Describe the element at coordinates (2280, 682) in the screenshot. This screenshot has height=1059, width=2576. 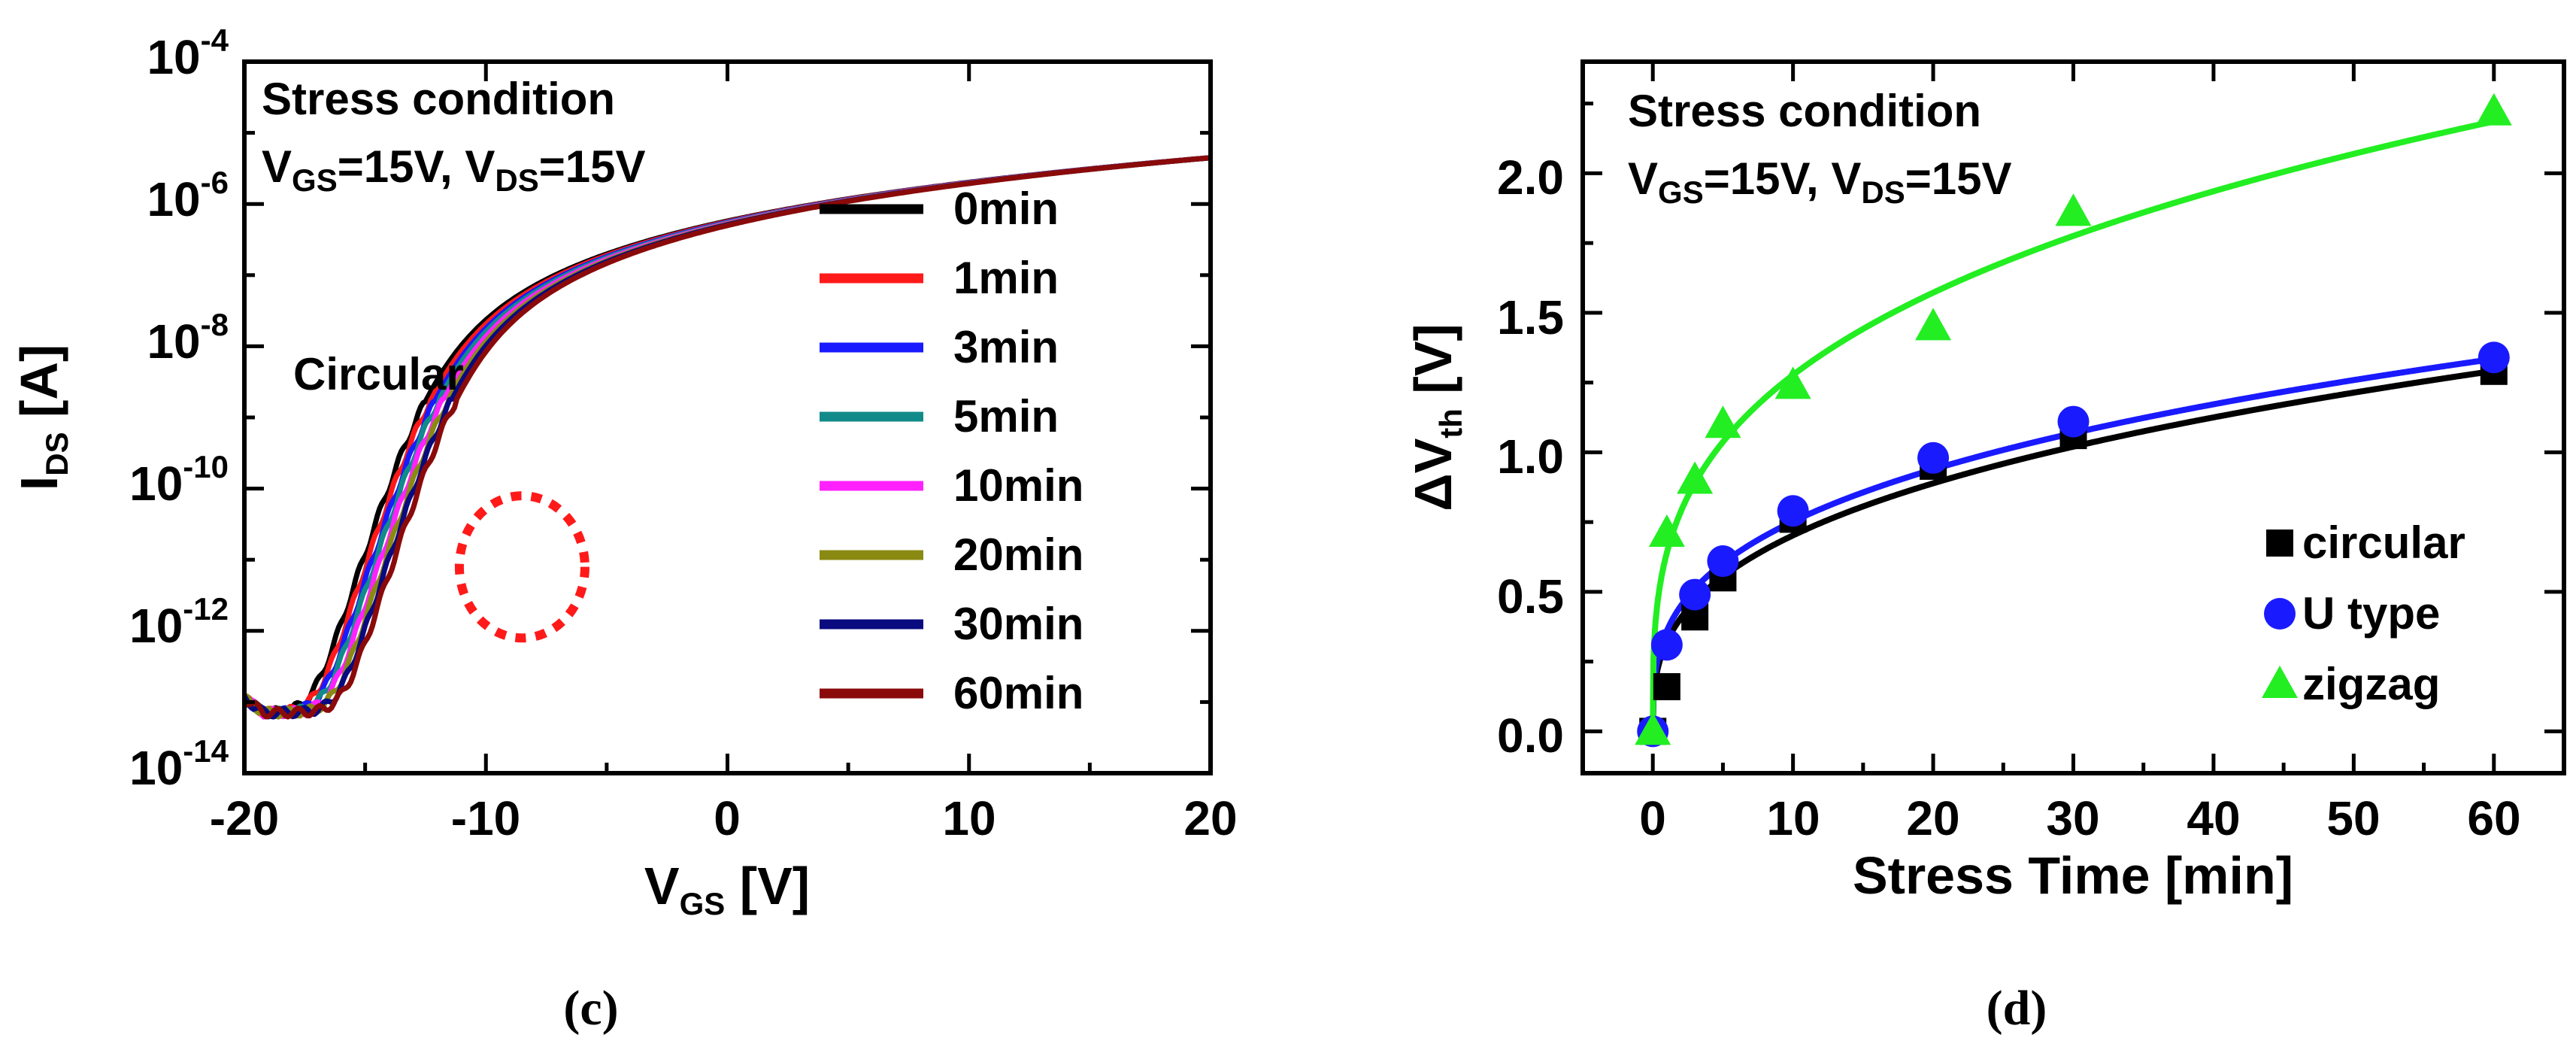
I see `legend-marker-zigzag` at that location.